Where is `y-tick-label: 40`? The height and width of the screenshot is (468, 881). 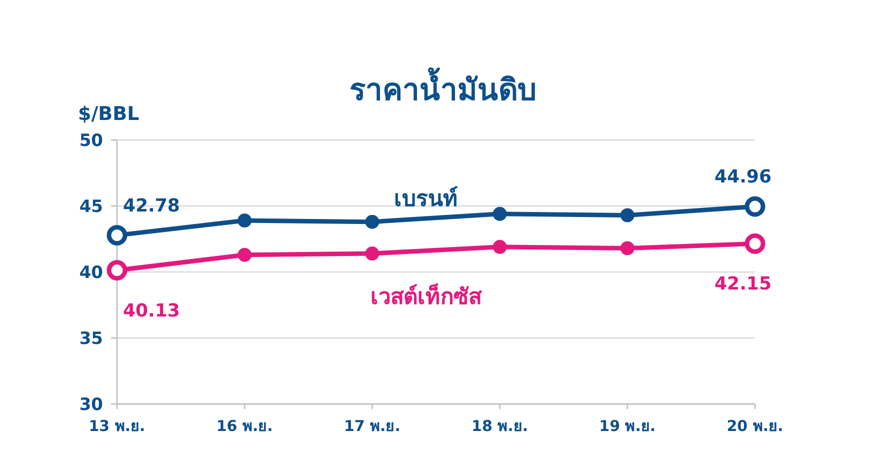
y-tick-label: 40 is located at coordinates (91, 272).